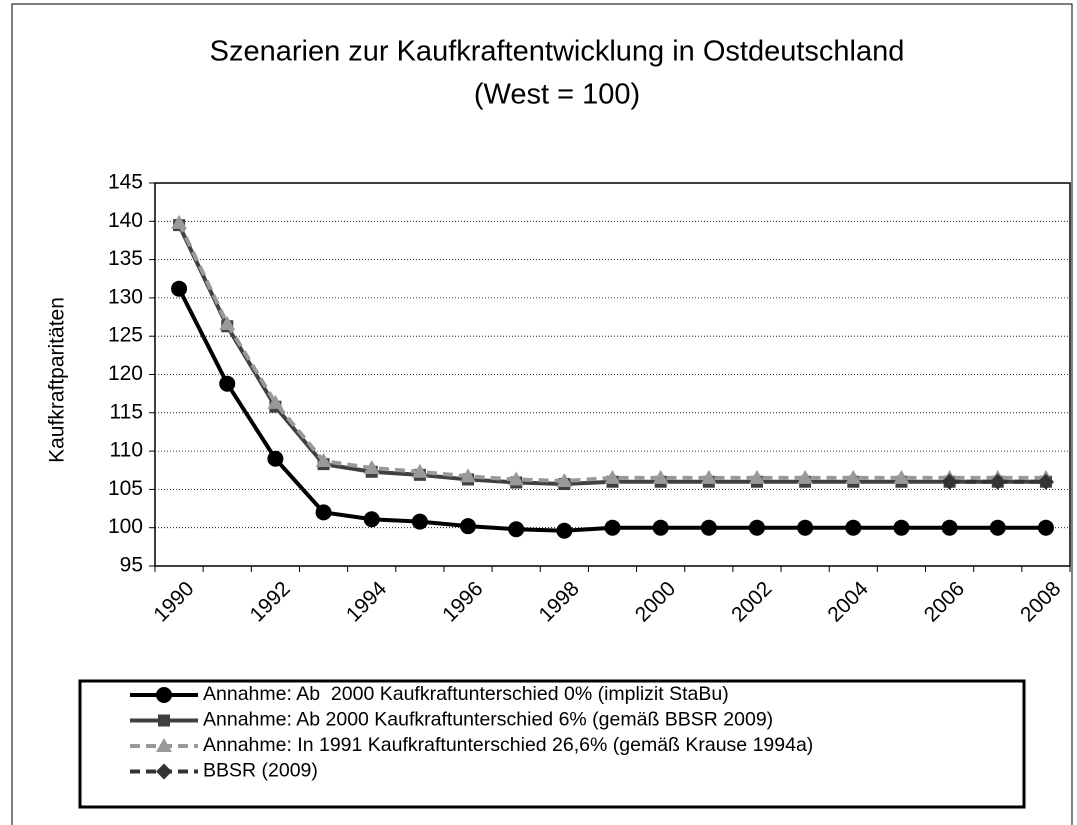 The width and height of the screenshot is (1077, 825). Describe the element at coordinates (270, 601) in the screenshot. I see `x-tick-label: 1992` at that location.